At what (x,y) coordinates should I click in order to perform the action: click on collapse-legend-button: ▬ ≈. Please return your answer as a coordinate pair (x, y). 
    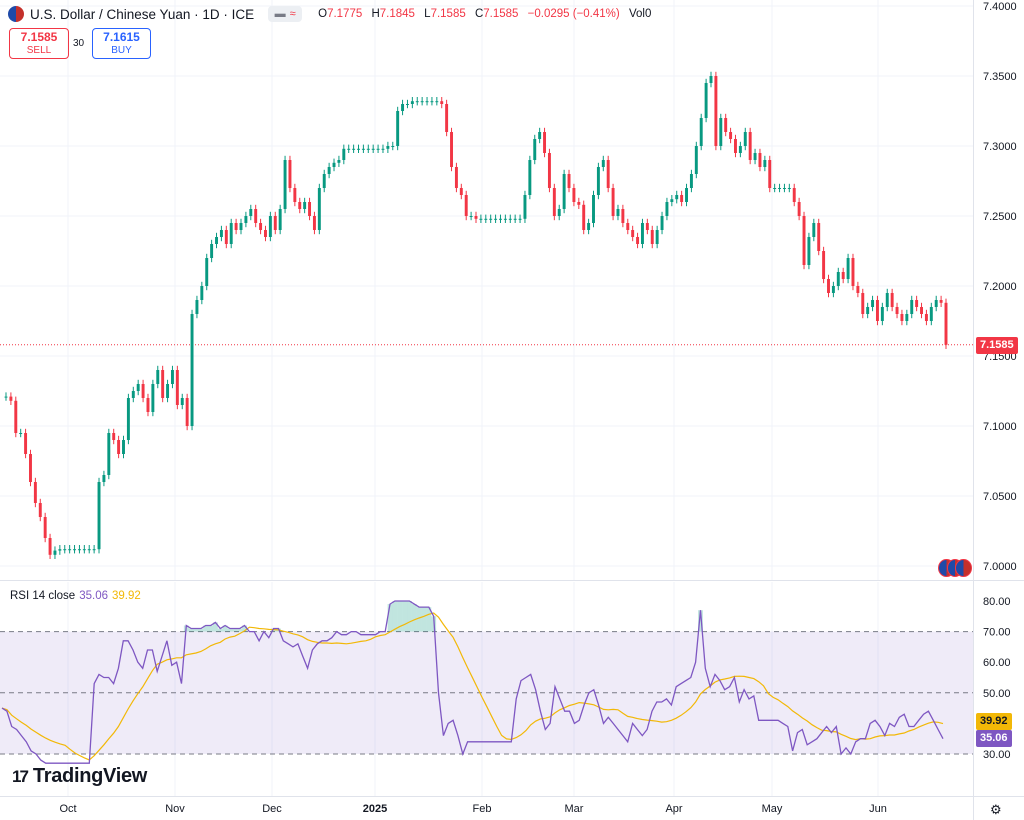
    Looking at the image, I should click on (285, 14).